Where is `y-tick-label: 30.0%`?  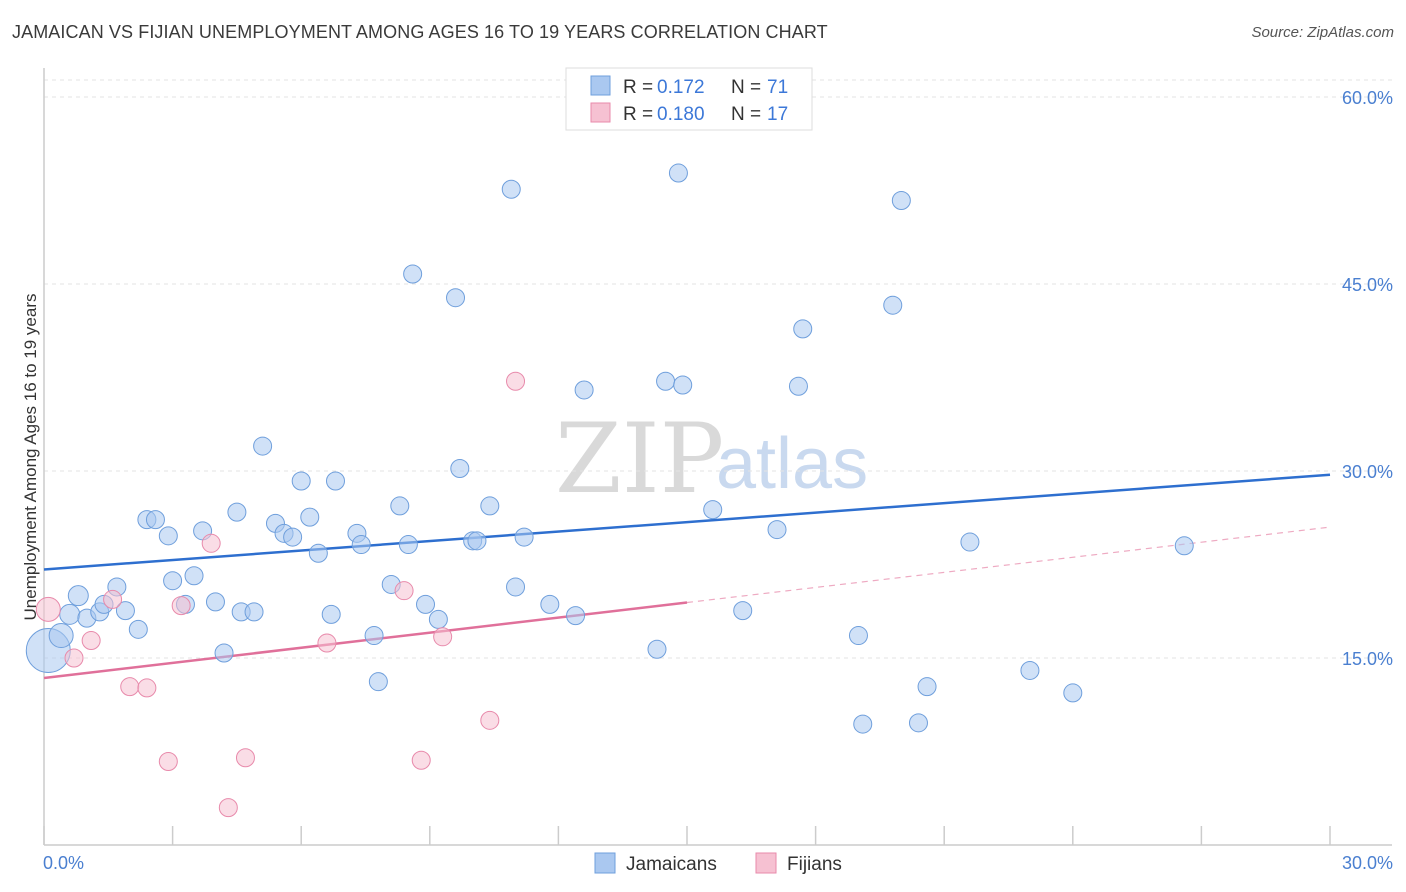 y-tick-label: 30.0% is located at coordinates (1367, 472).